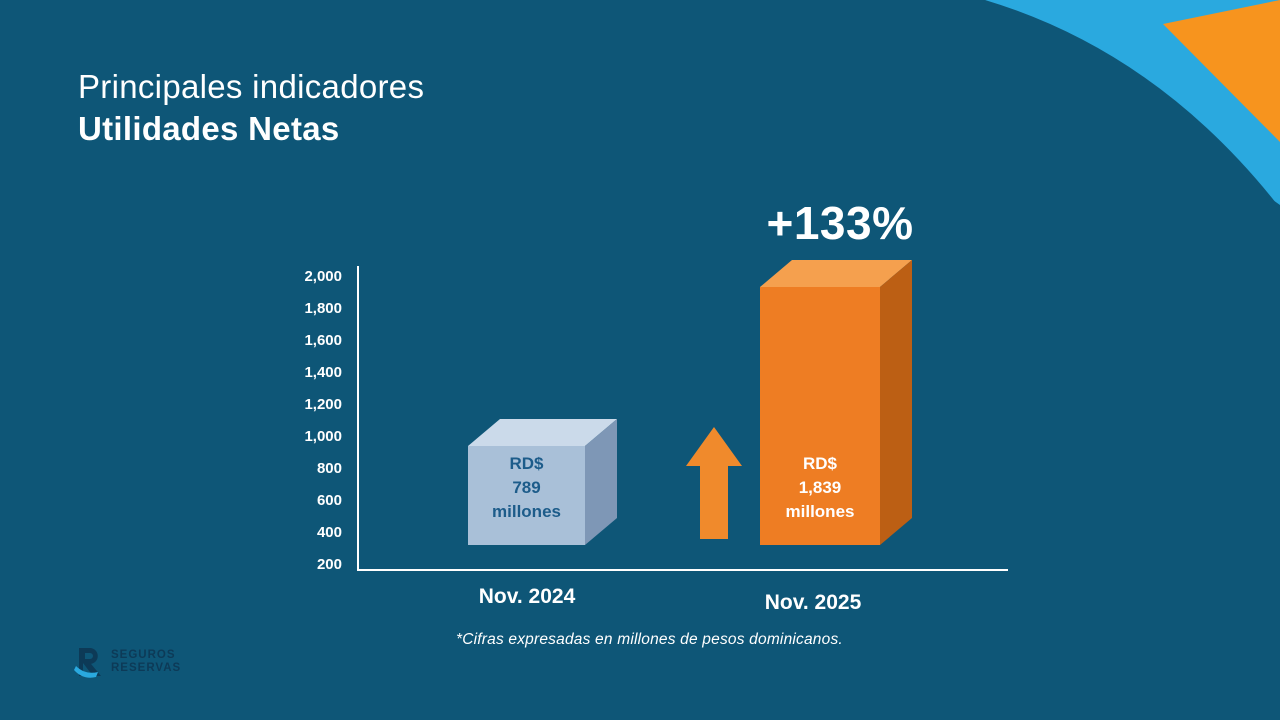  What do you see at coordinates (542, 432) in the screenshot?
I see `bar-2024-top-face` at bounding box center [542, 432].